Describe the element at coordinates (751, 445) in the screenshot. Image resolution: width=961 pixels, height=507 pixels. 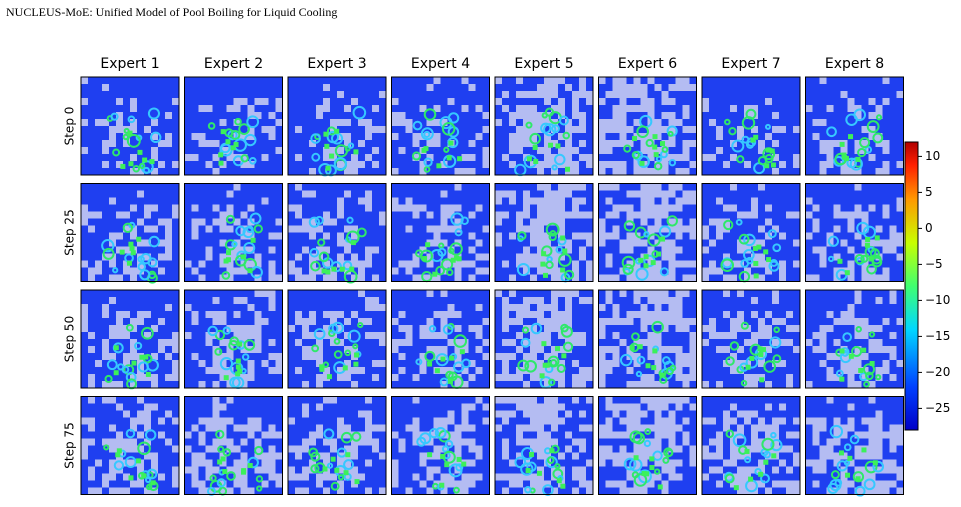
I see `expert-panel` at that location.